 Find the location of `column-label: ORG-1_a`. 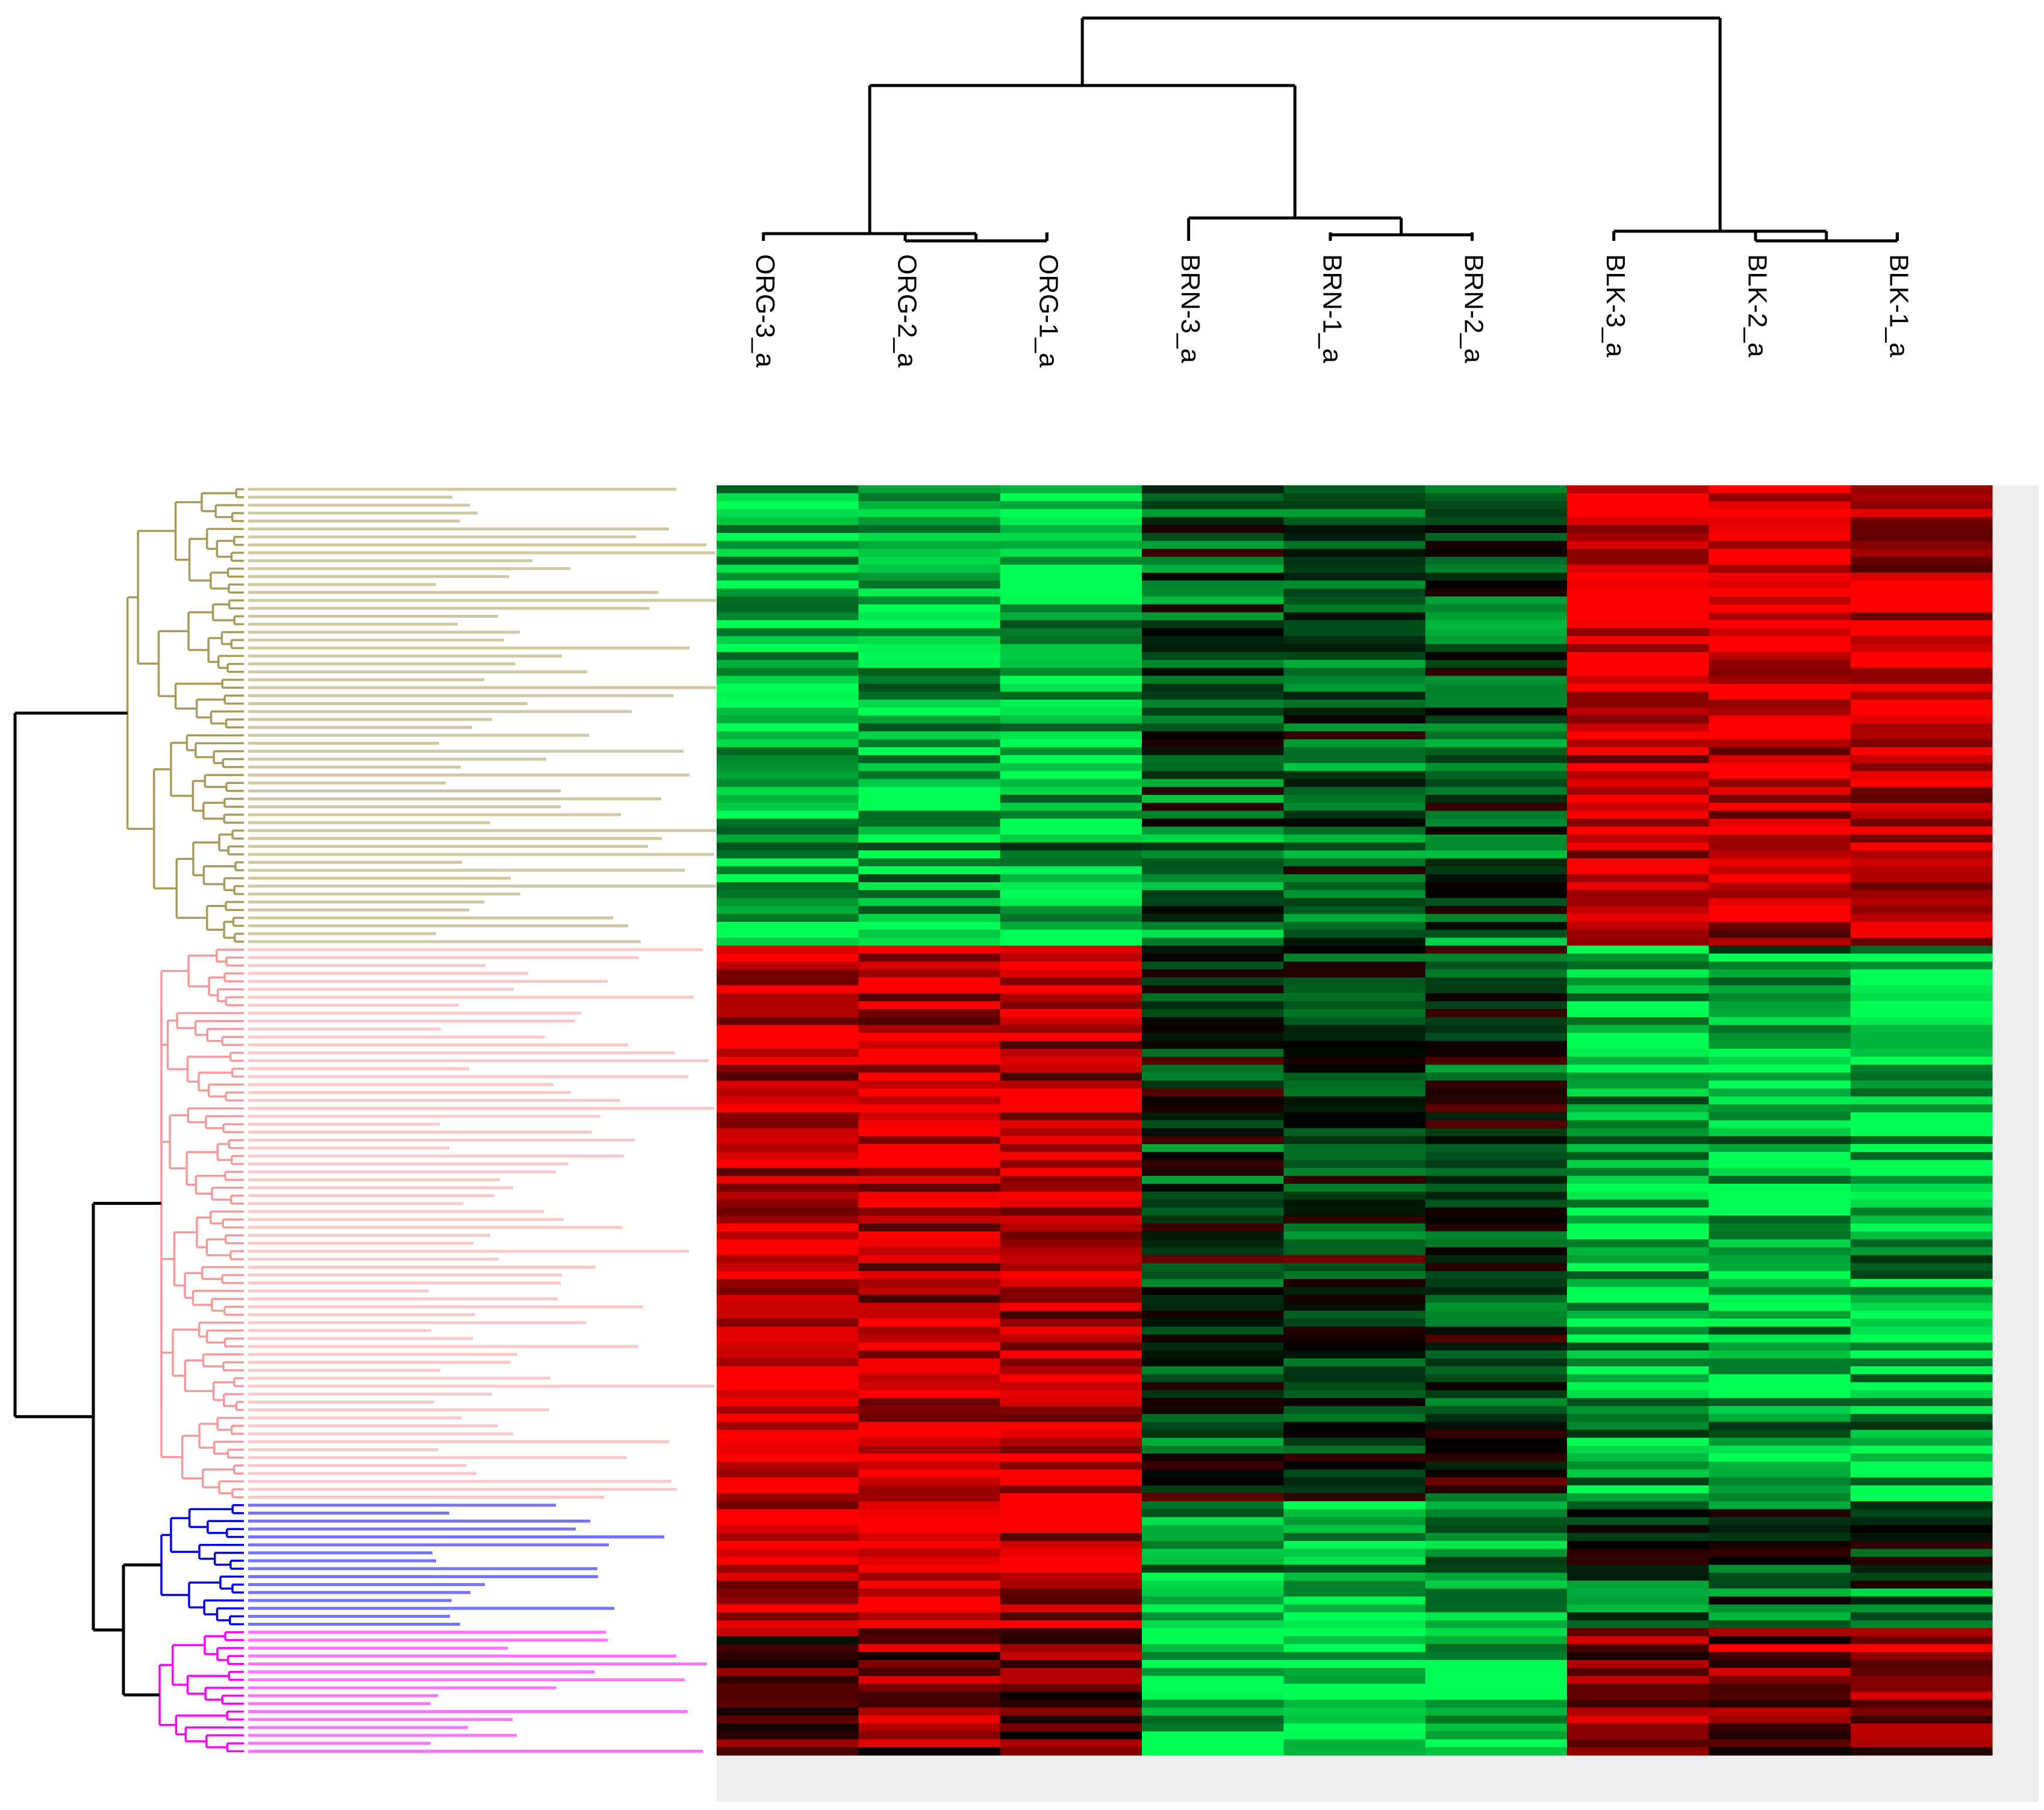

column-label: ORG-1_a is located at coordinates (1049, 311).